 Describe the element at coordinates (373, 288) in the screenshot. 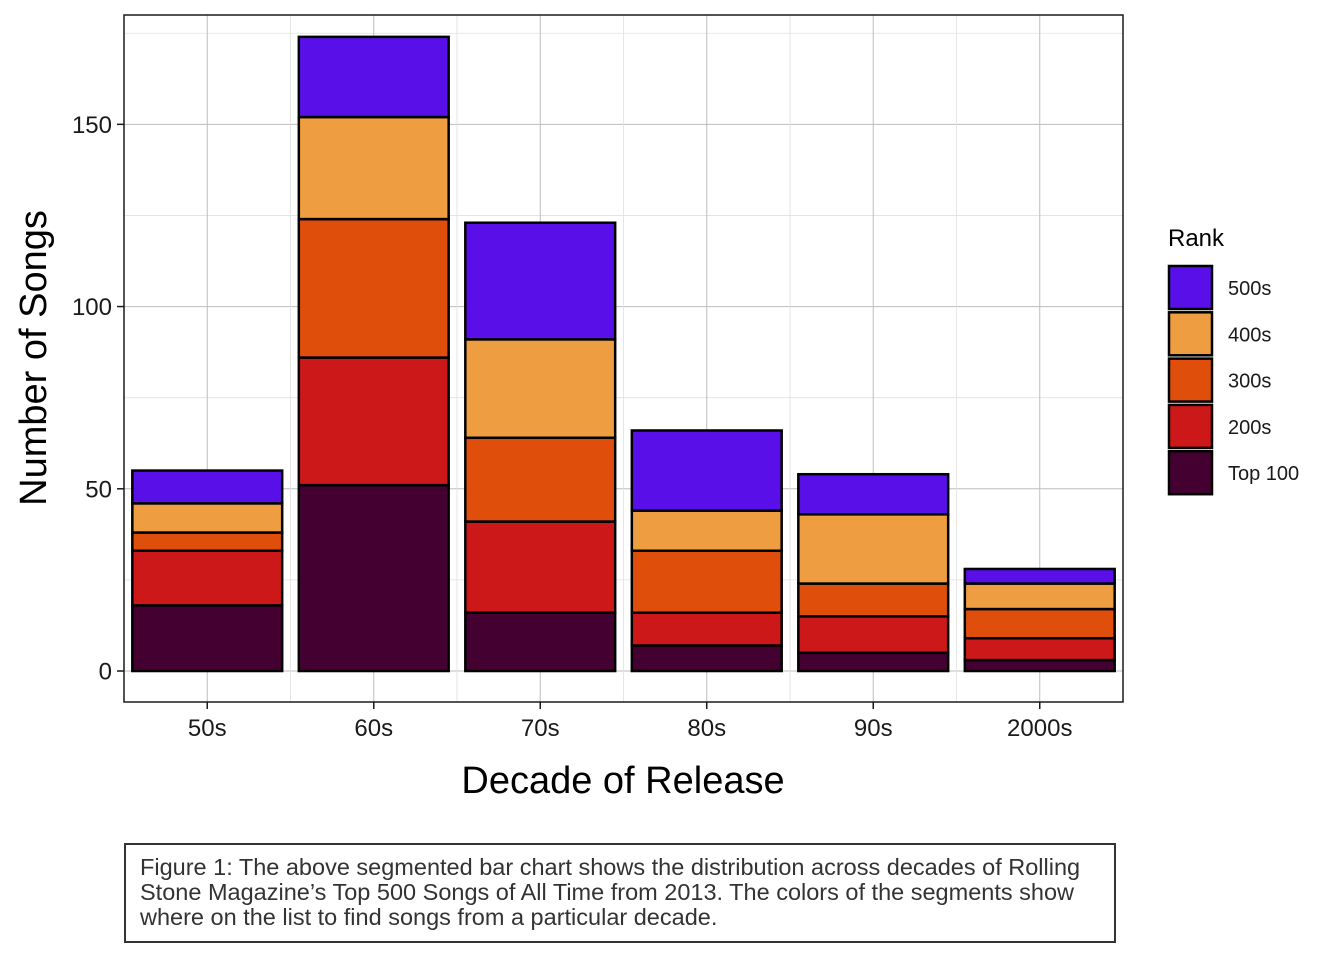

I see `bar-segment-60s-300s` at that location.